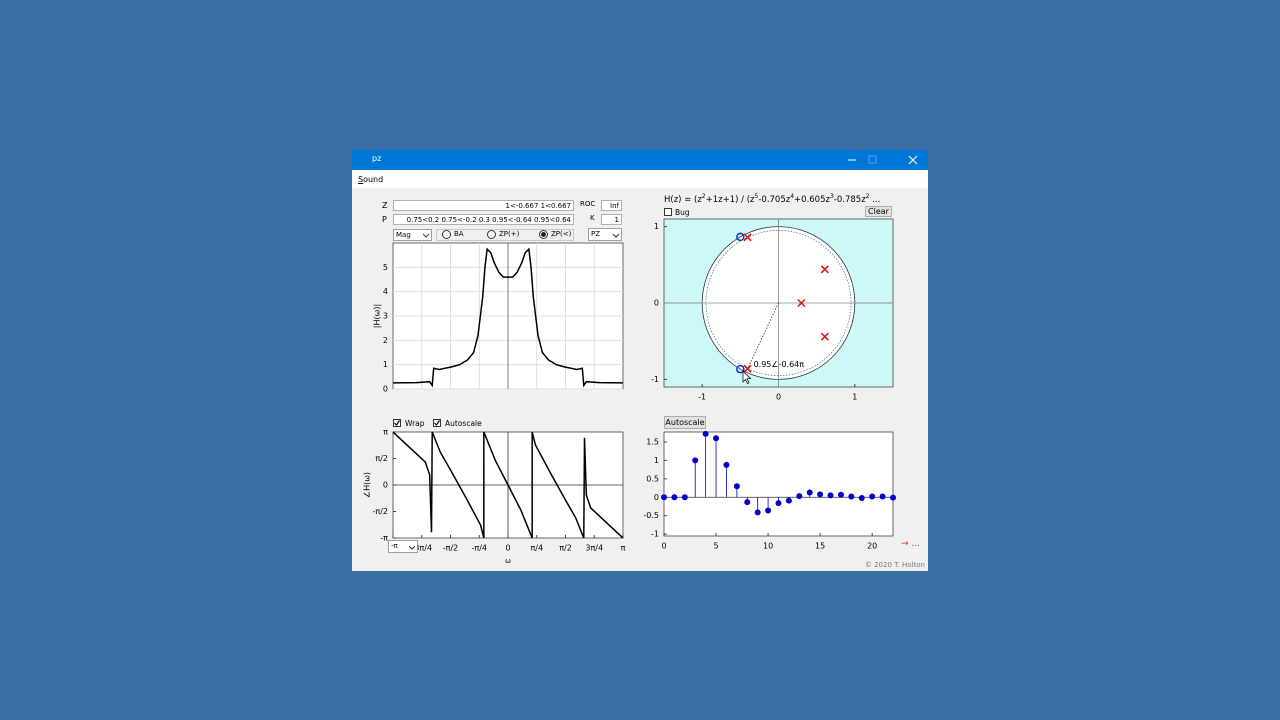 This screenshot has width=1280, height=720. I want to click on x-tick-label: 0, so click(507, 548).